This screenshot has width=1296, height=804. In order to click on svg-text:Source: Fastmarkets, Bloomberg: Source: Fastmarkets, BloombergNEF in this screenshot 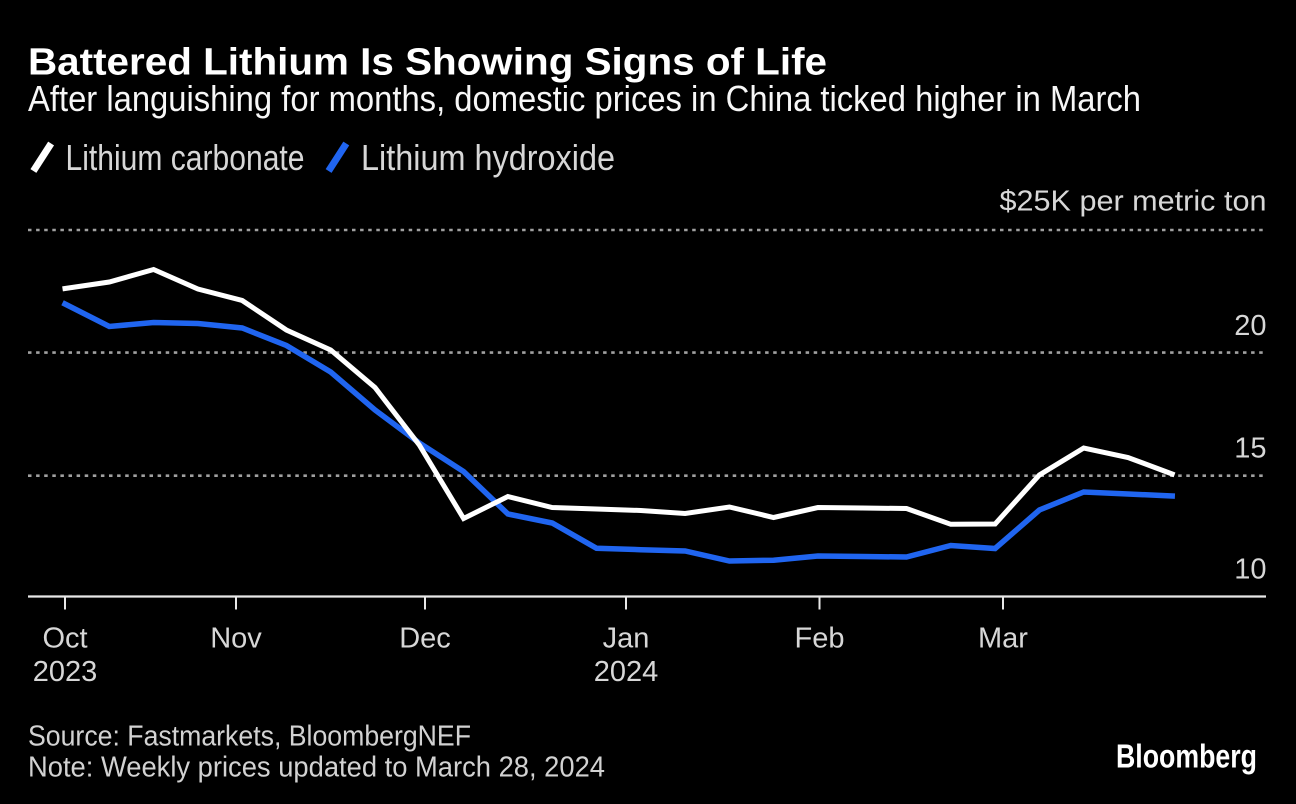, I will do `click(249, 737)`.